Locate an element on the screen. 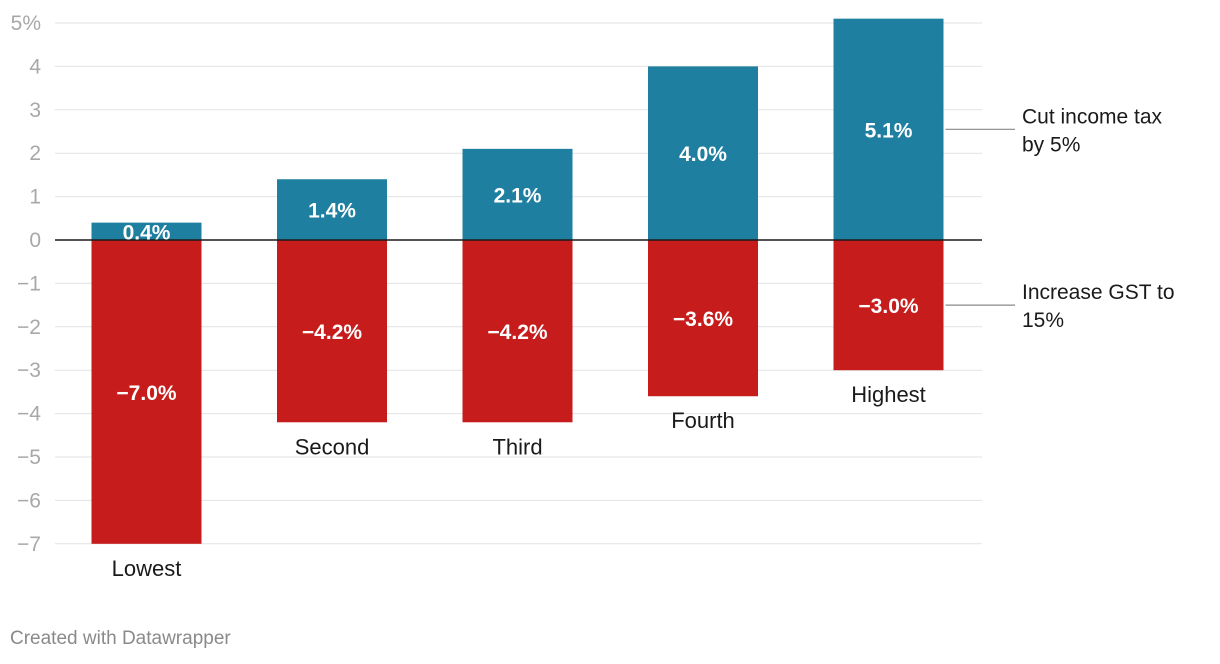  y-tick-label: −3 is located at coordinates (29, 370).